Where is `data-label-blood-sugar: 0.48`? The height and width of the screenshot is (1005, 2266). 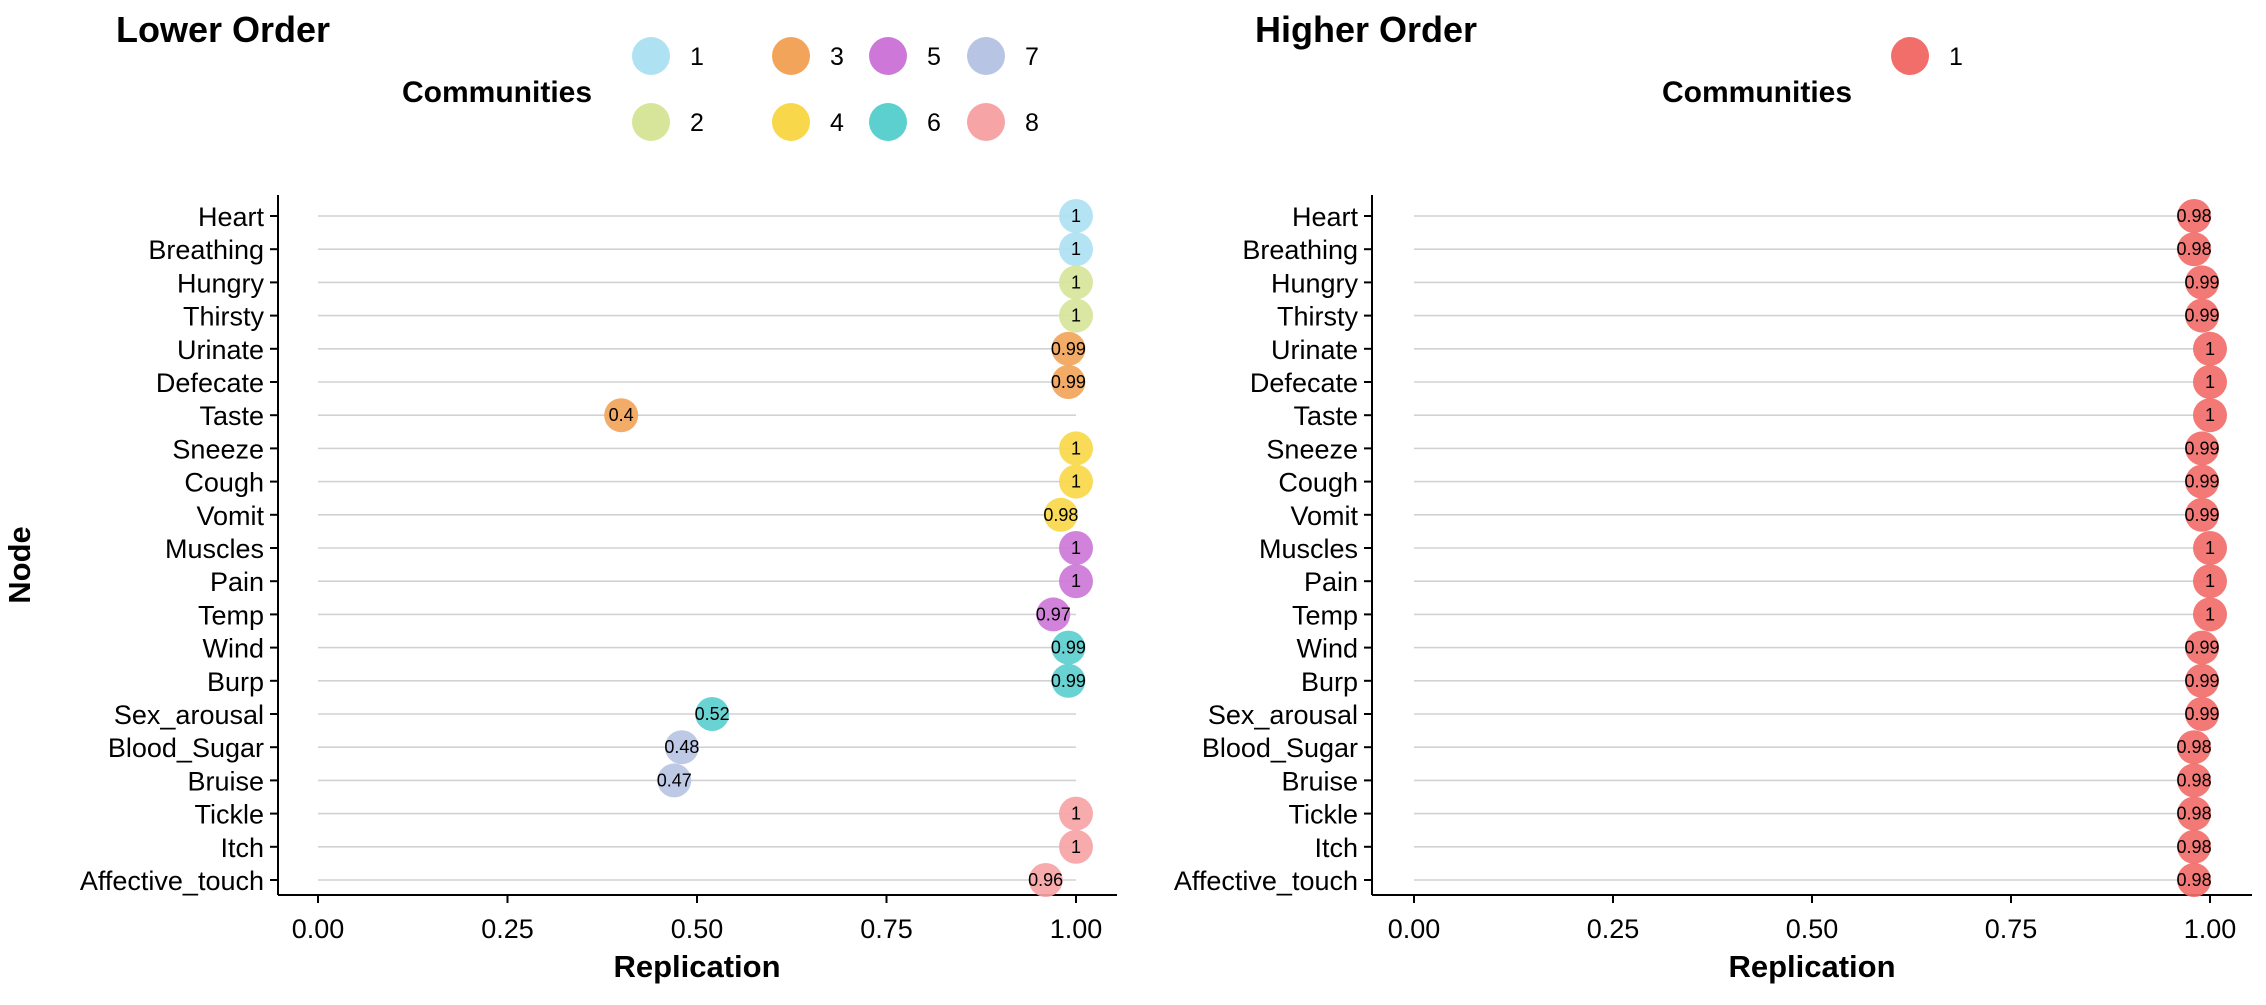 data-label-blood-sugar: 0.48 is located at coordinates (681, 747).